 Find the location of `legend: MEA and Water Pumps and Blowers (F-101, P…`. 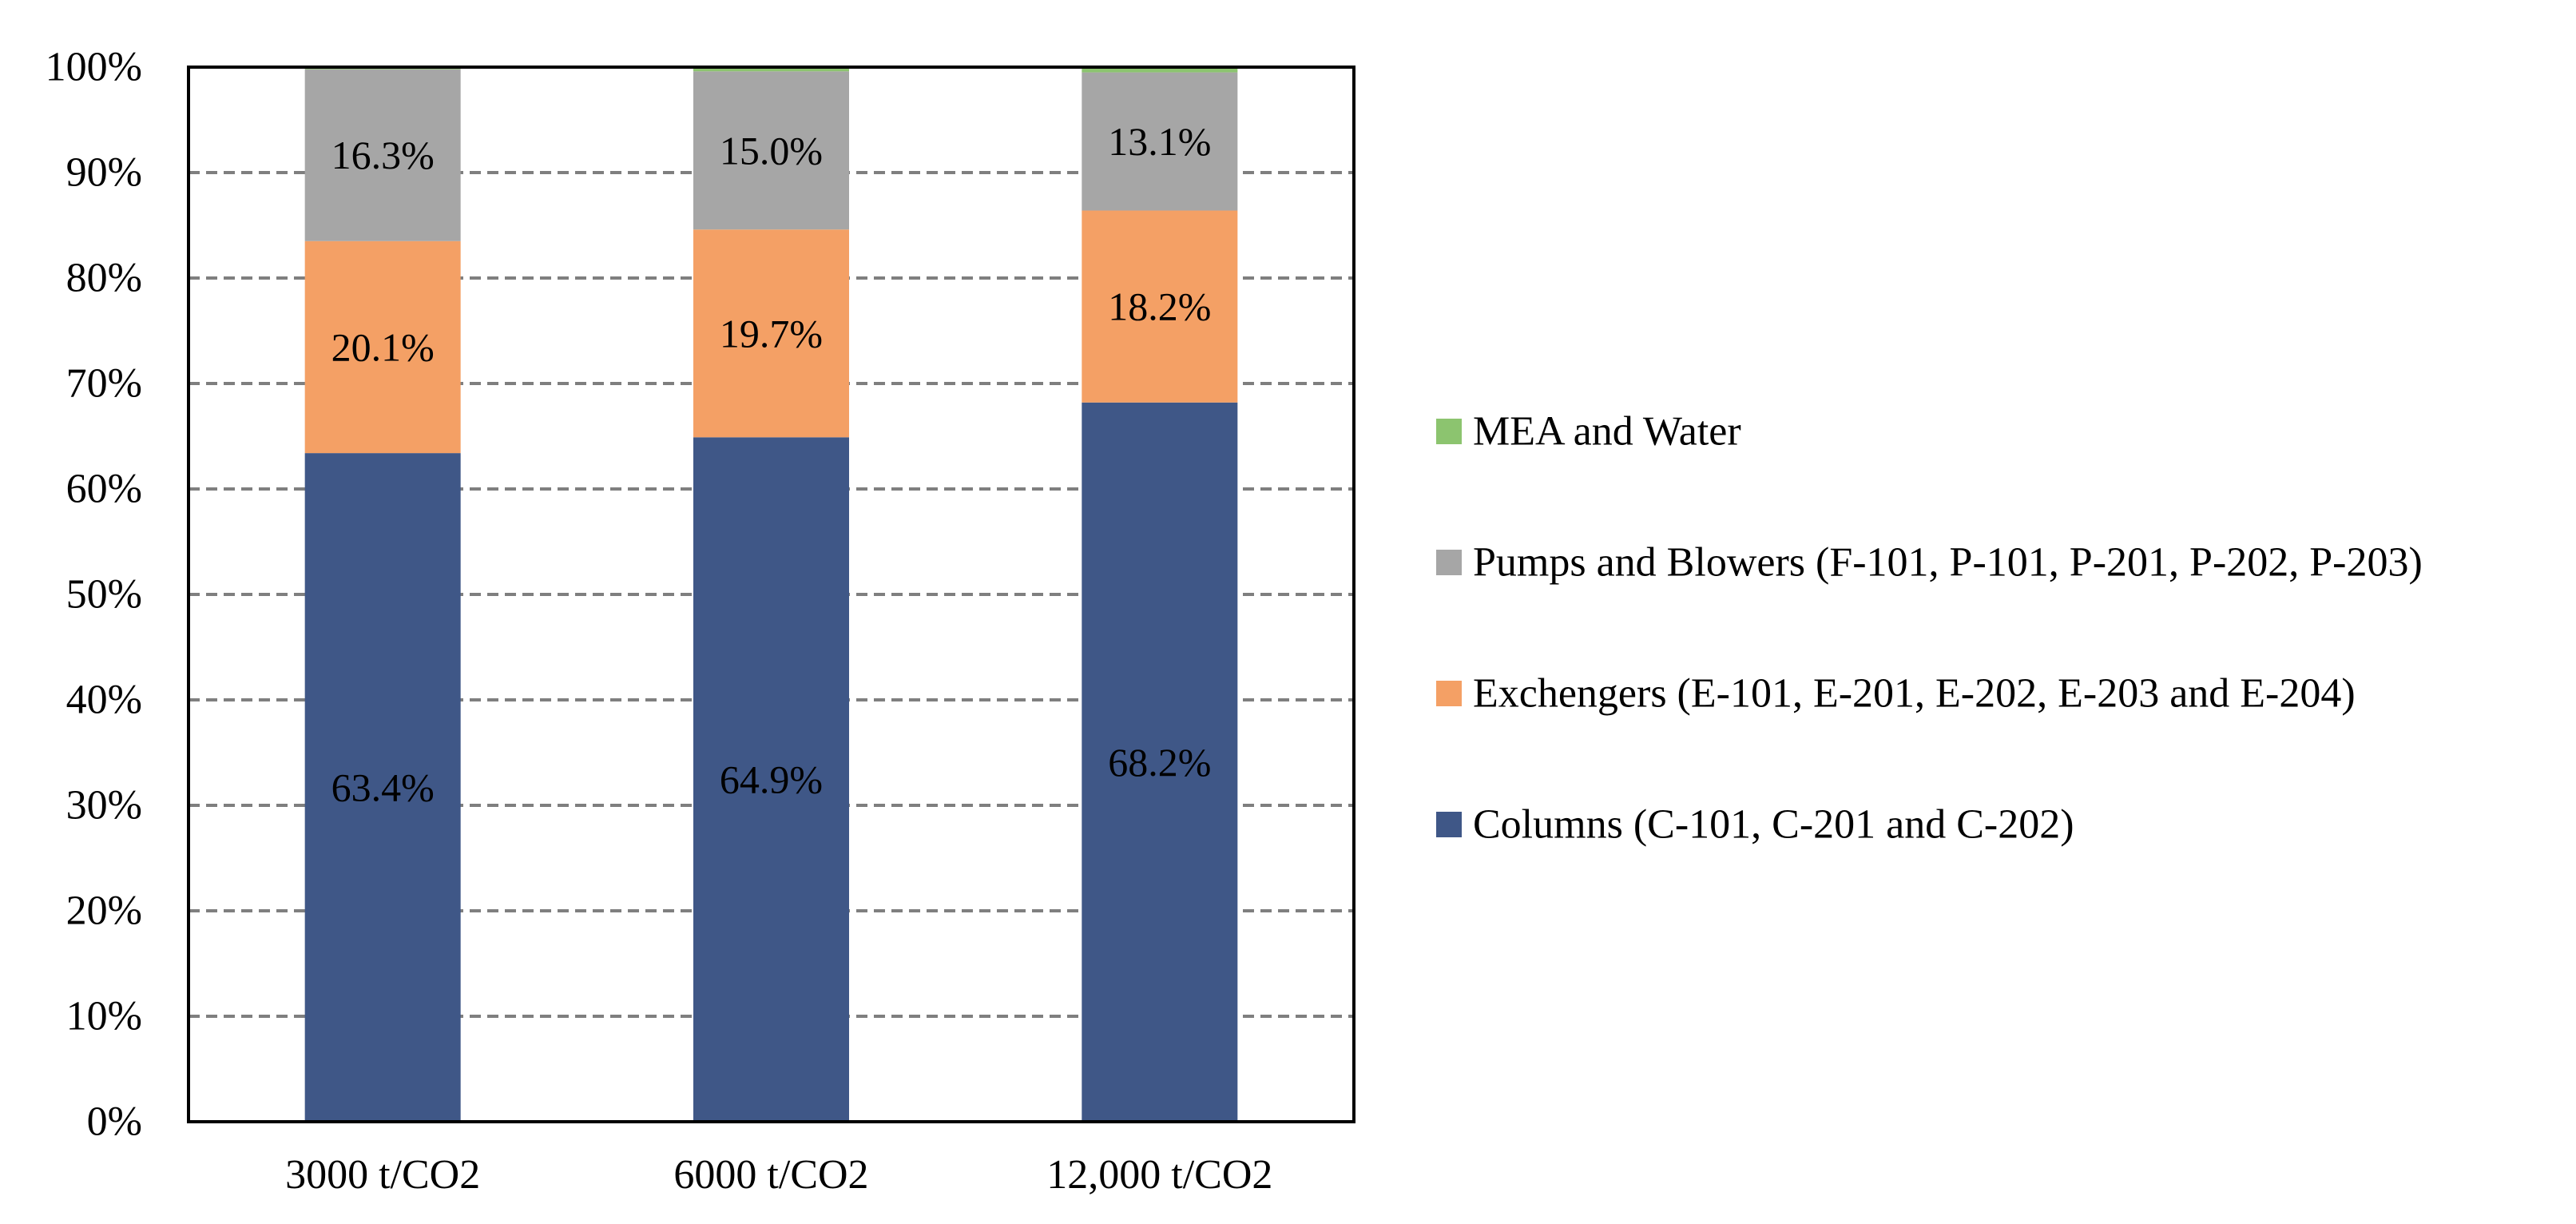

legend: MEA and Water Pumps and Blowers (F-101, P… is located at coordinates (1929, 628).